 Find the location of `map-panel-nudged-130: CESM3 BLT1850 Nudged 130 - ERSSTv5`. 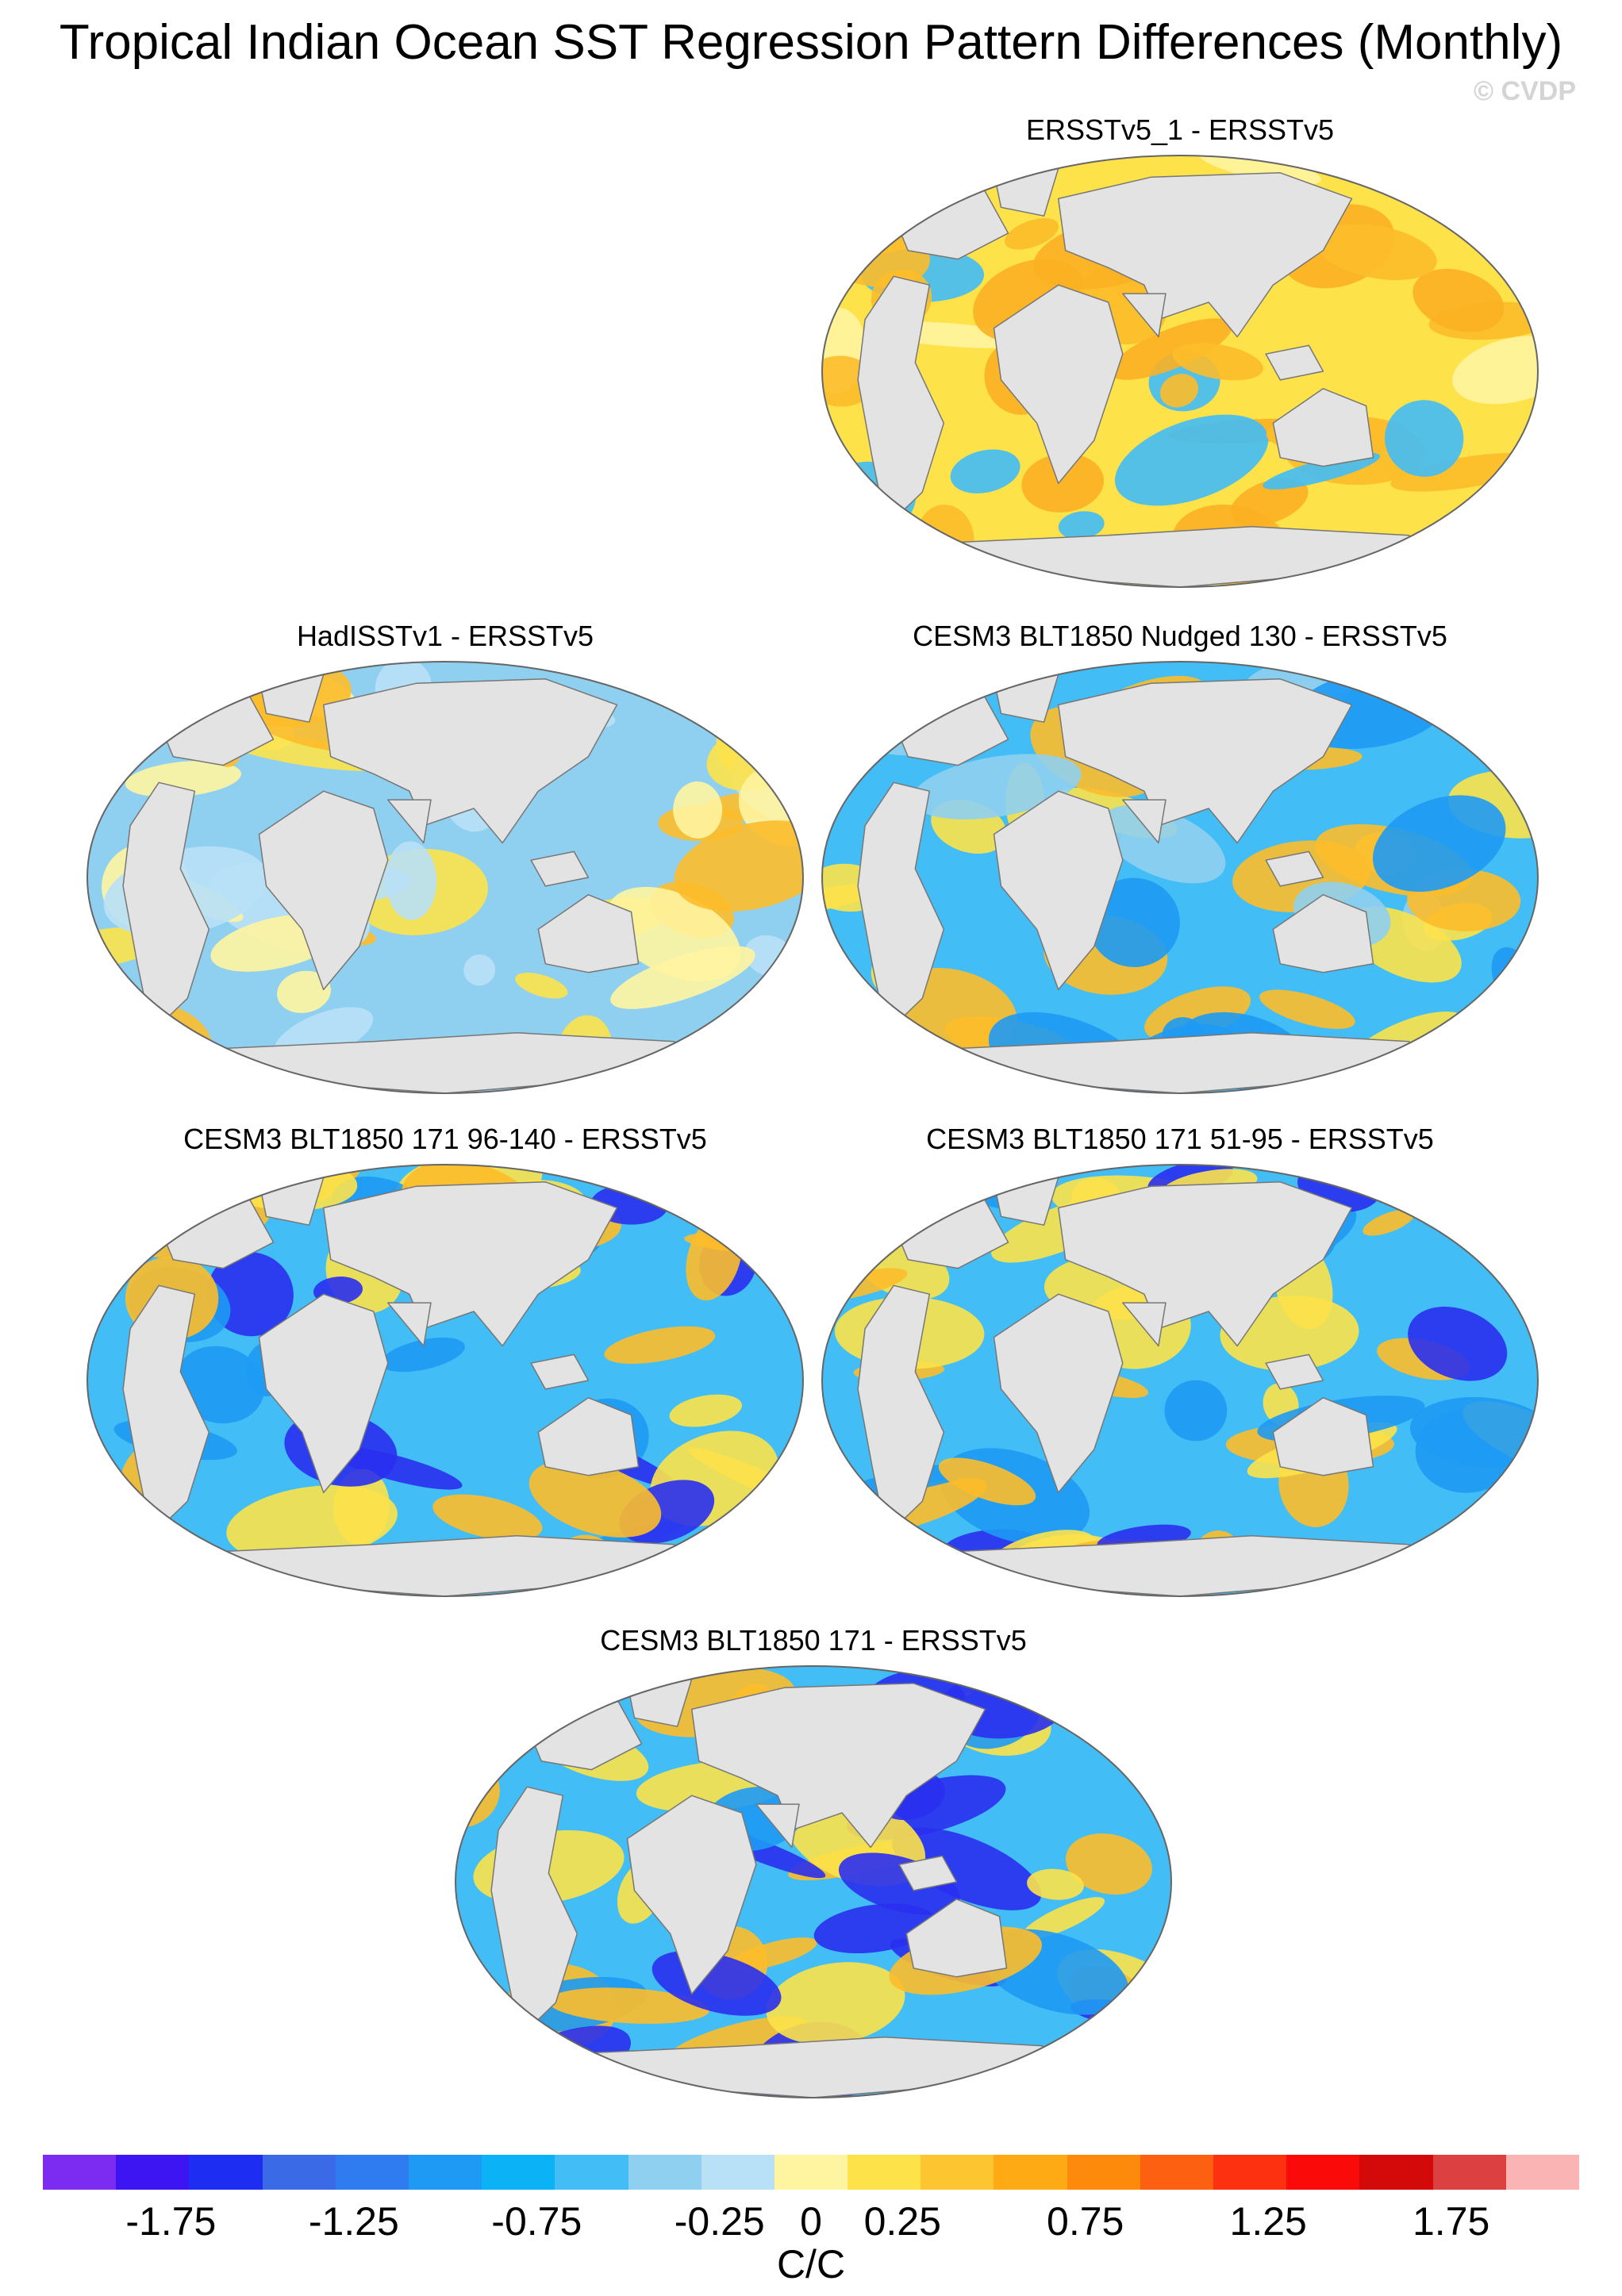

map-panel-nudged-130: CESM3 BLT1850 Nudged 130 - ERSSTv5 is located at coordinates (1180, 857).